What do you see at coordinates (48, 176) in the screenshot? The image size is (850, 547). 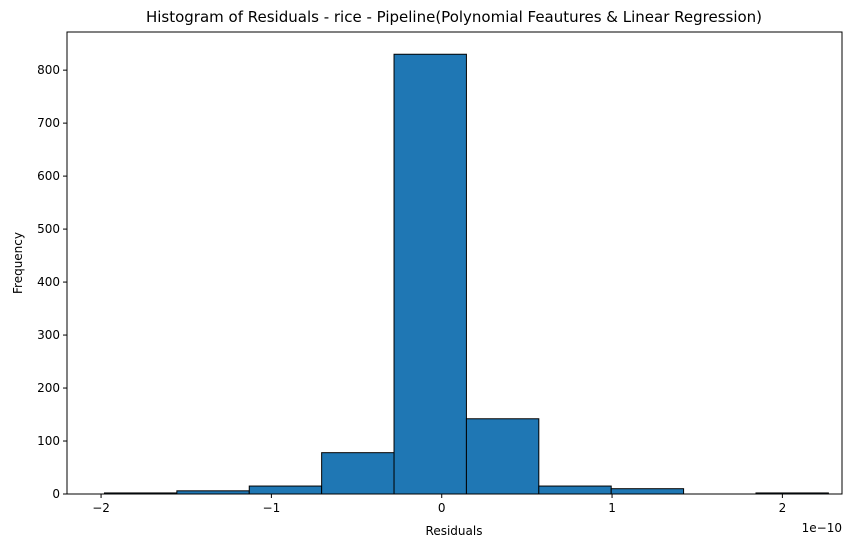 I see `y-tick-label: 600` at bounding box center [48, 176].